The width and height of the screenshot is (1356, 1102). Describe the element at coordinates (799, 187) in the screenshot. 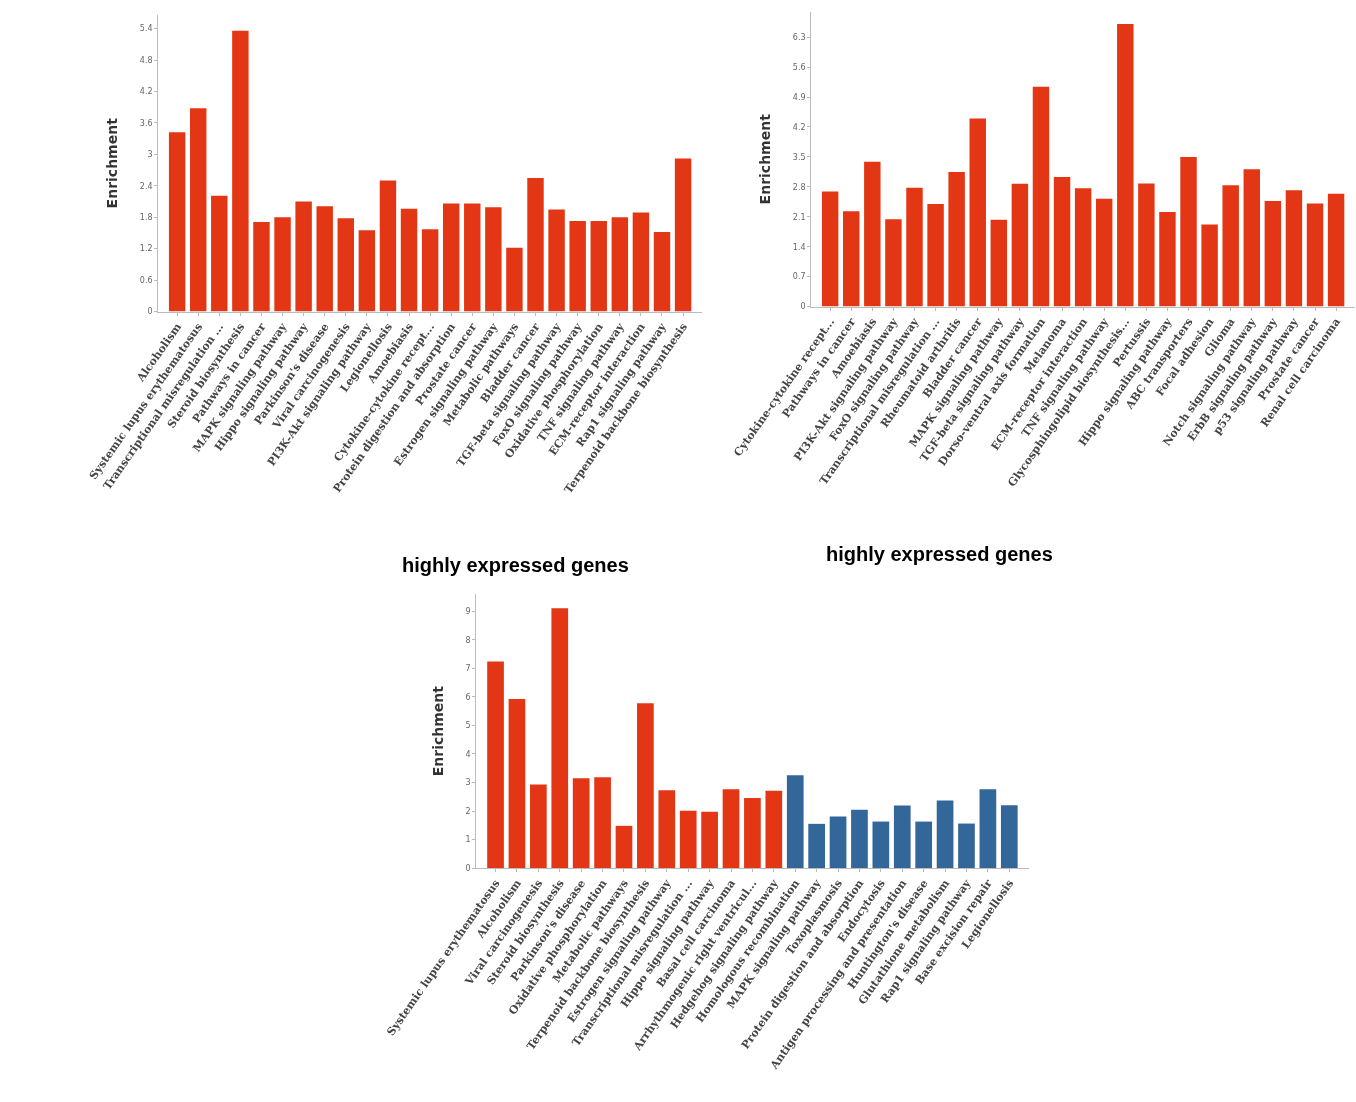

I see `y-tick-label: 2.8` at that location.